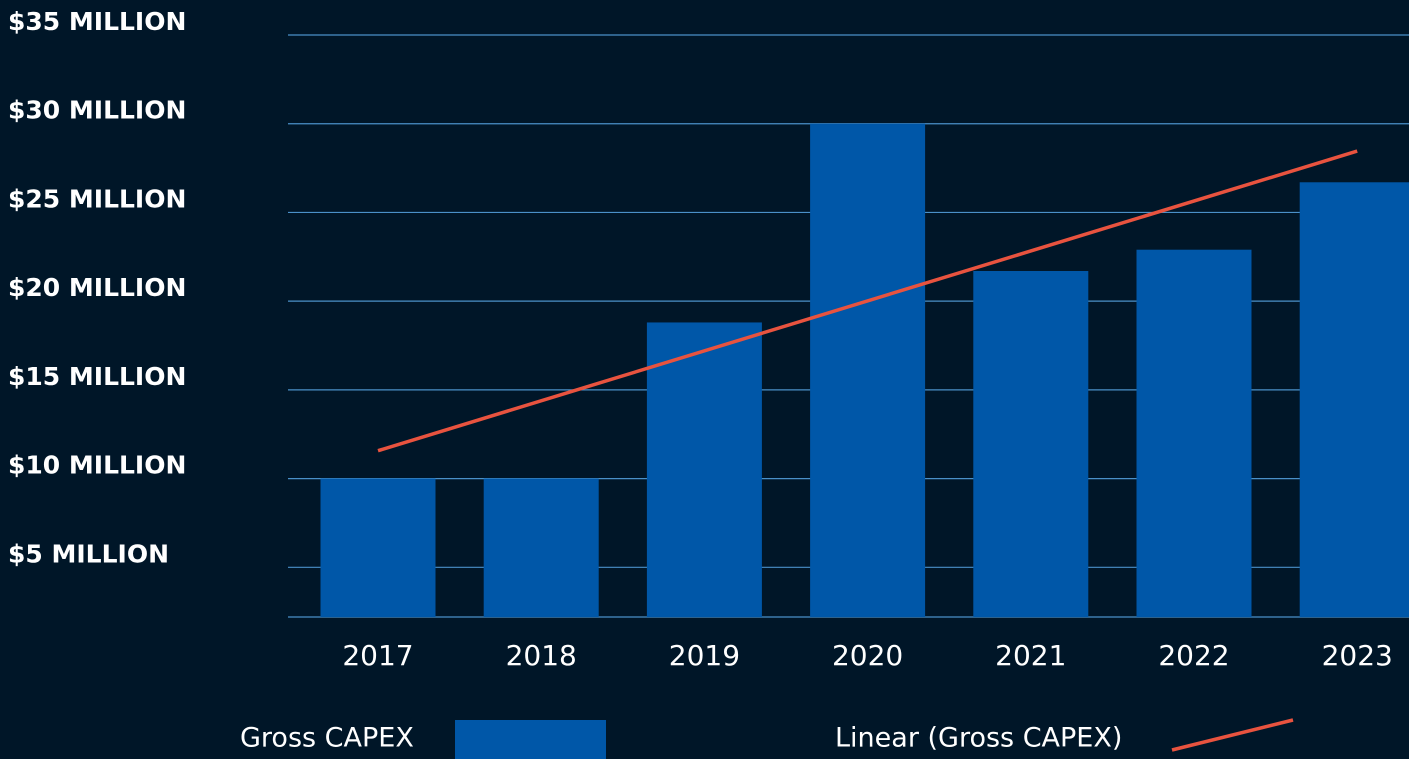  What do you see at coordinates (97, 376) in the screenshot?
I see `y-tick-label: $15 MILLION` at bounding box center [97, 376].